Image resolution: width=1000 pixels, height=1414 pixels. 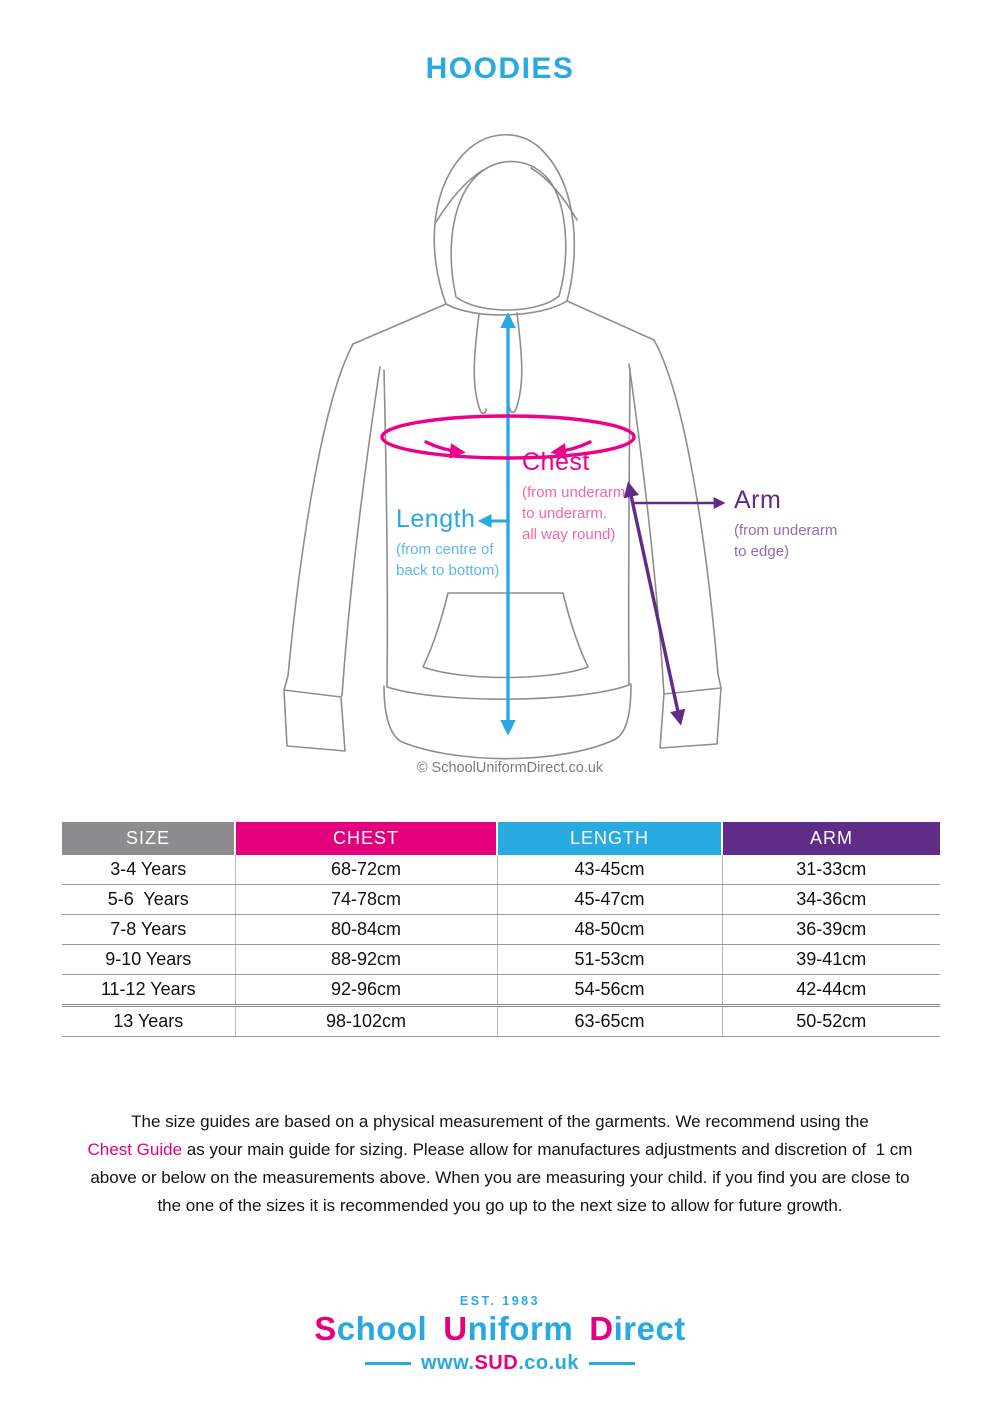 I want to click on chest-label-desc: all way round), so click(x=569, y=534).